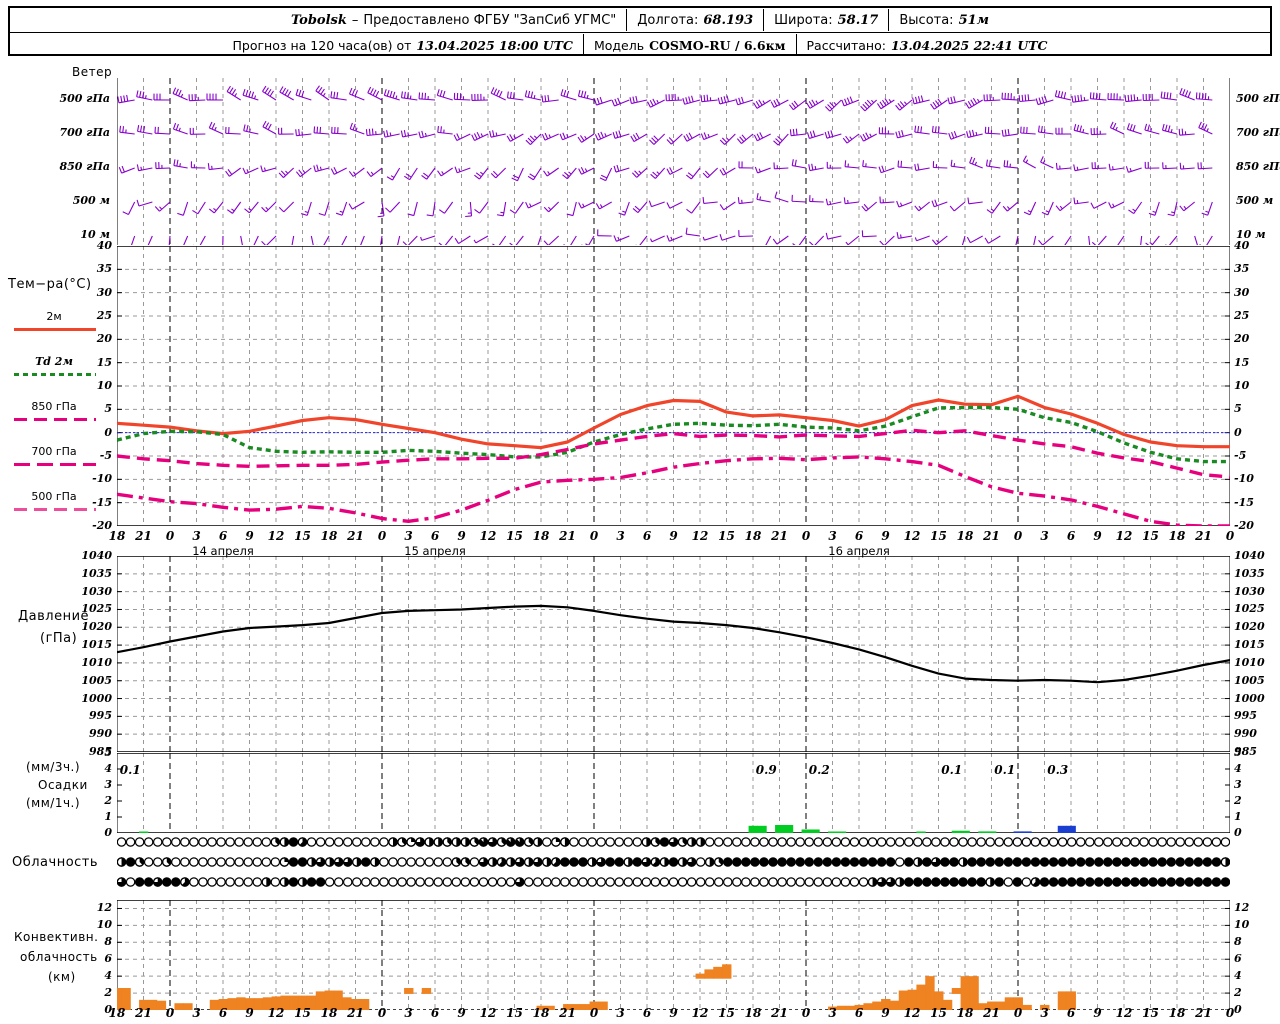 The height and width of the screenshot is (1024, 1280). I want to click on temperature-ytick-right: -5, so click(1240, 455).